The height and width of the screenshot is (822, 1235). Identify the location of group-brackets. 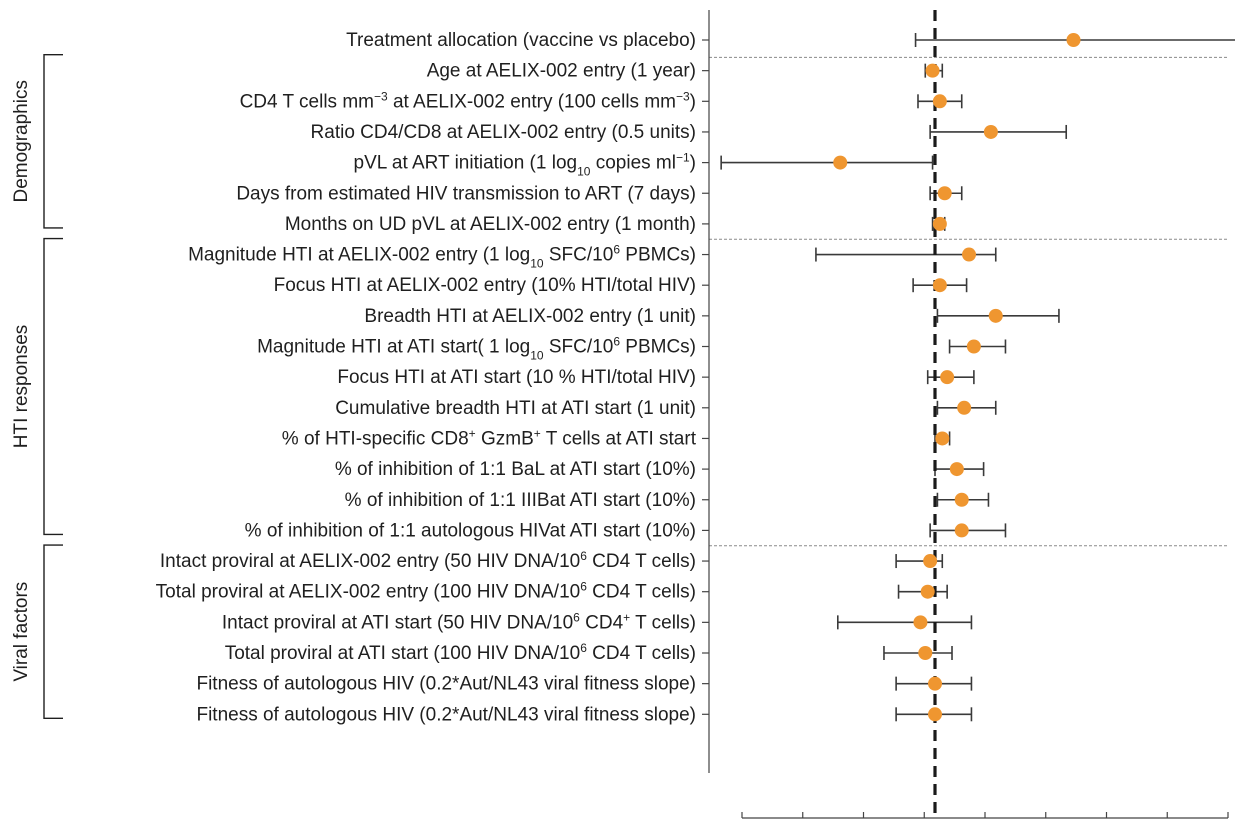
(53, 386).